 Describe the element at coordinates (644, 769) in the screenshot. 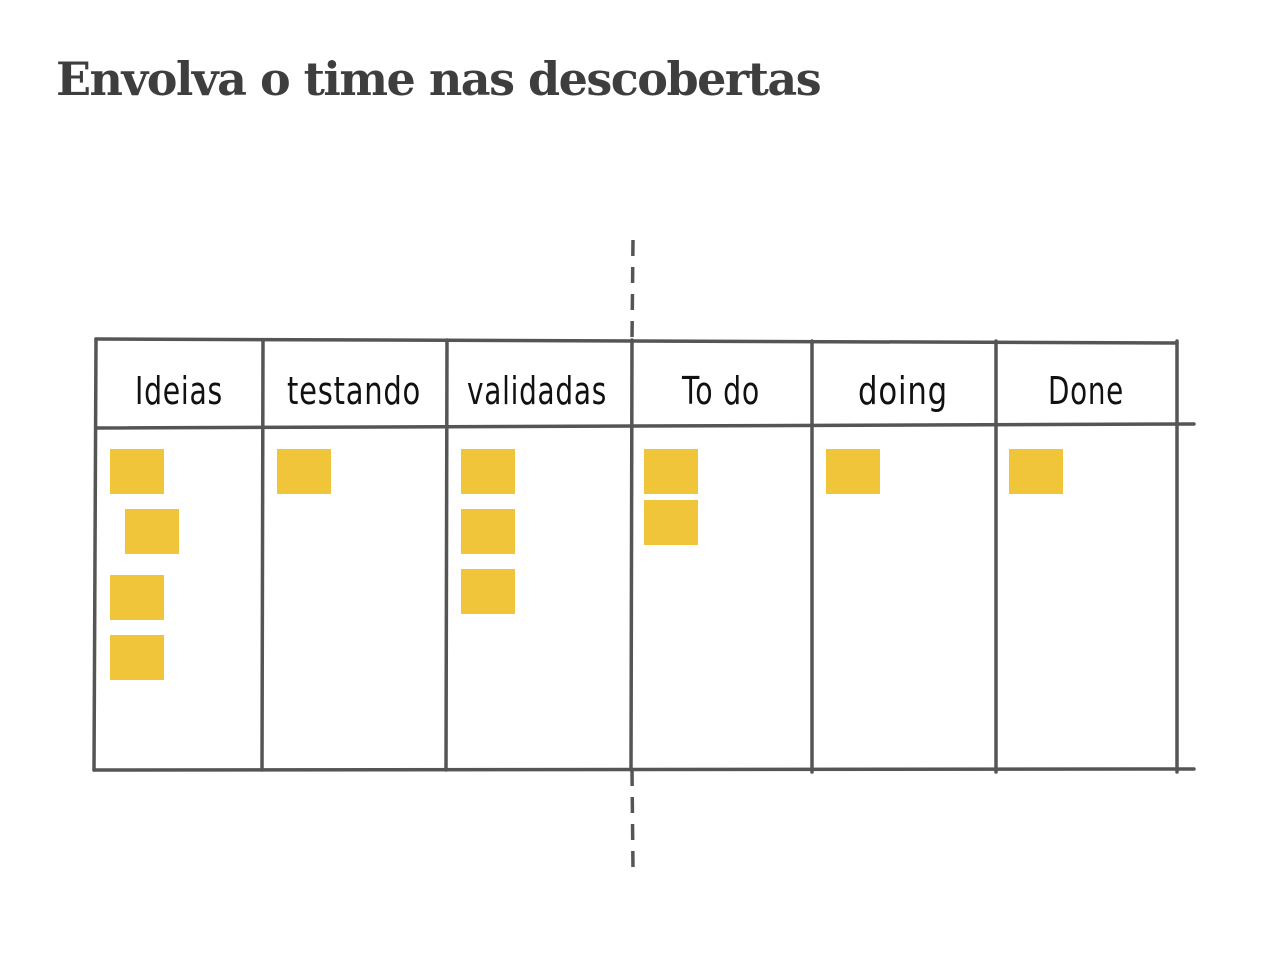

I see `board-bottom-border` at that location.